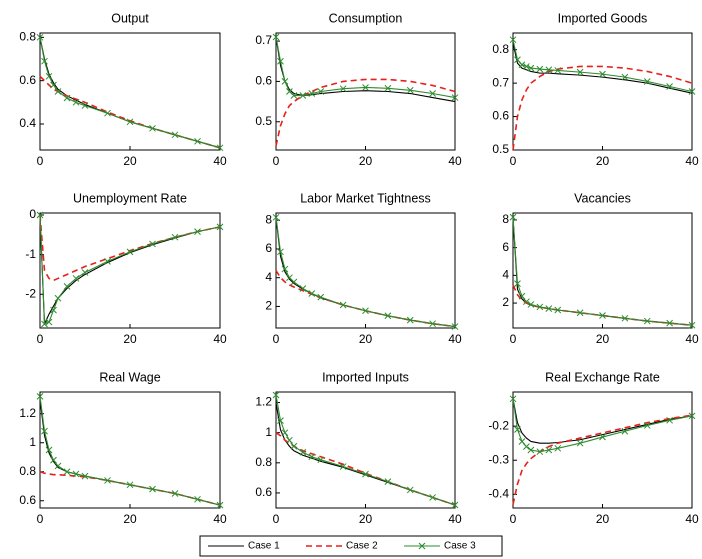 This screenshot has height=559, width=702. Describe the element at coordinates (268, 248) in the screenshot. I see `y-tick-label: 6` at that location.